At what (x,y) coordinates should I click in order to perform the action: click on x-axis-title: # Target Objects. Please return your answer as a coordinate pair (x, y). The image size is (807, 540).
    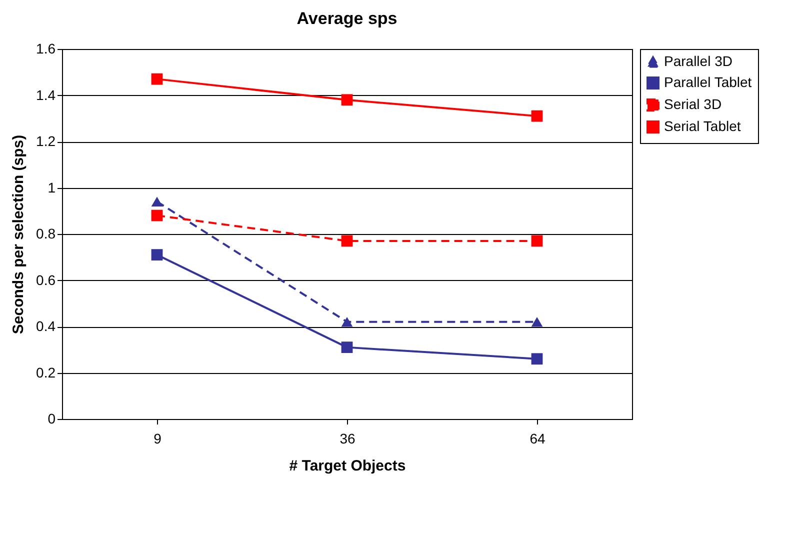
    Looking at the image, I should click on (347, 466).